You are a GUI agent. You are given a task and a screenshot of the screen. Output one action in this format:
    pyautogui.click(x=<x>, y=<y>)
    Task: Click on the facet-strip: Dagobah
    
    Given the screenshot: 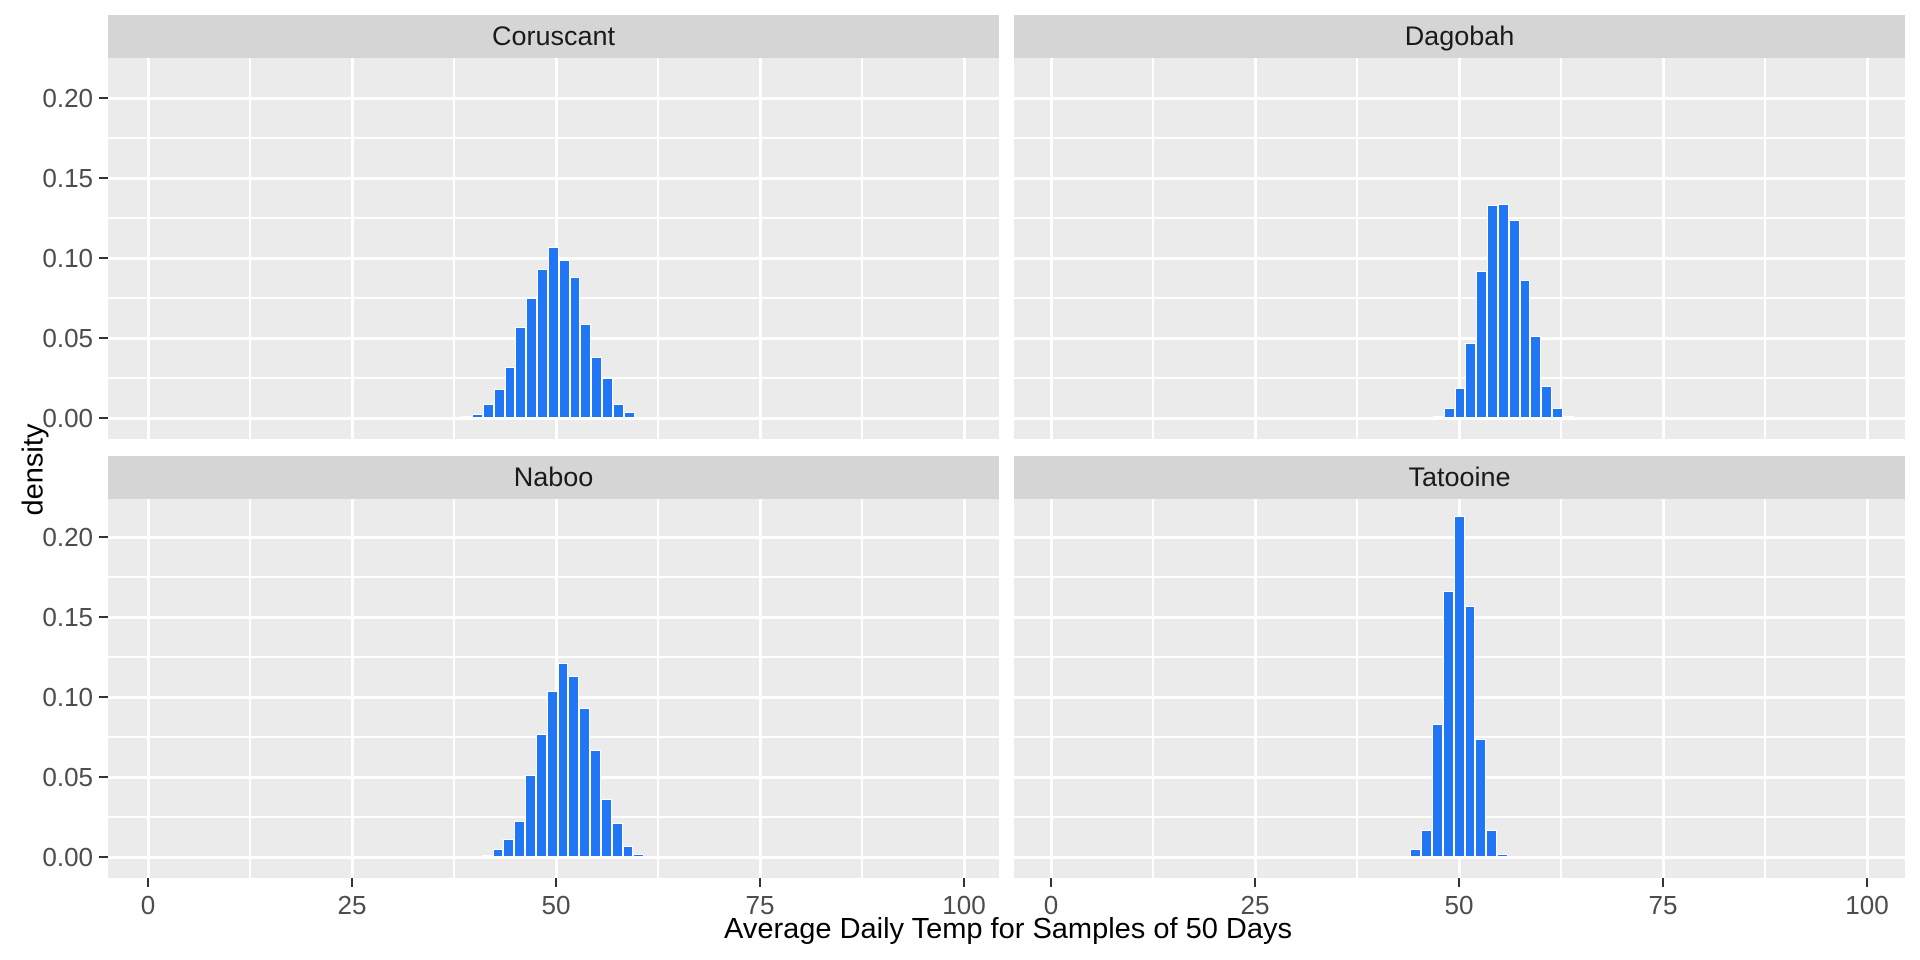 What is the action you would take?
    pyautogui.click(x=1459, y=36)
    